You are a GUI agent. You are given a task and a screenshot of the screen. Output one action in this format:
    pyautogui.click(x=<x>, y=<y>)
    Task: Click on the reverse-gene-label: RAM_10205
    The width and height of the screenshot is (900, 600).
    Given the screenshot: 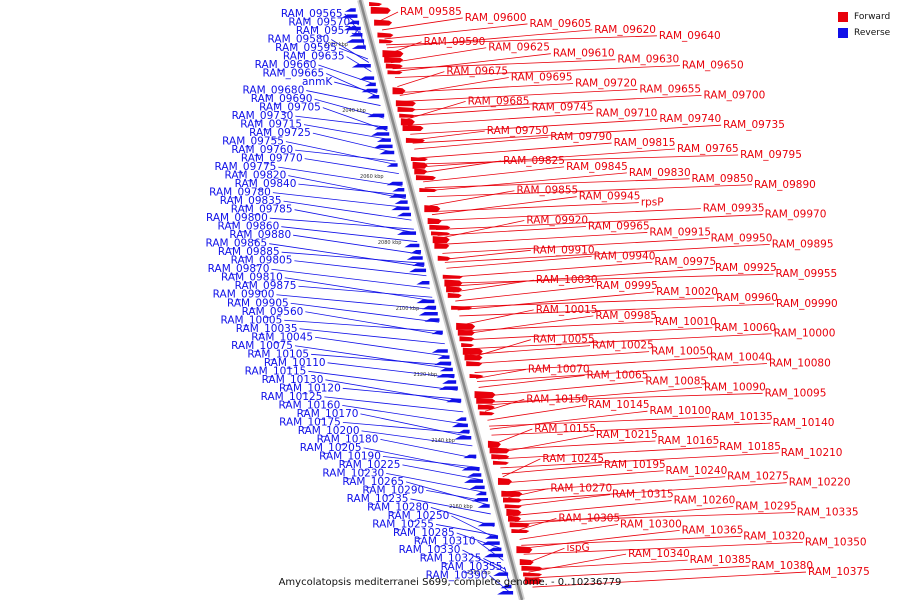 What is the action you would take?
    pyautogui.click(x=331, y=448)
    